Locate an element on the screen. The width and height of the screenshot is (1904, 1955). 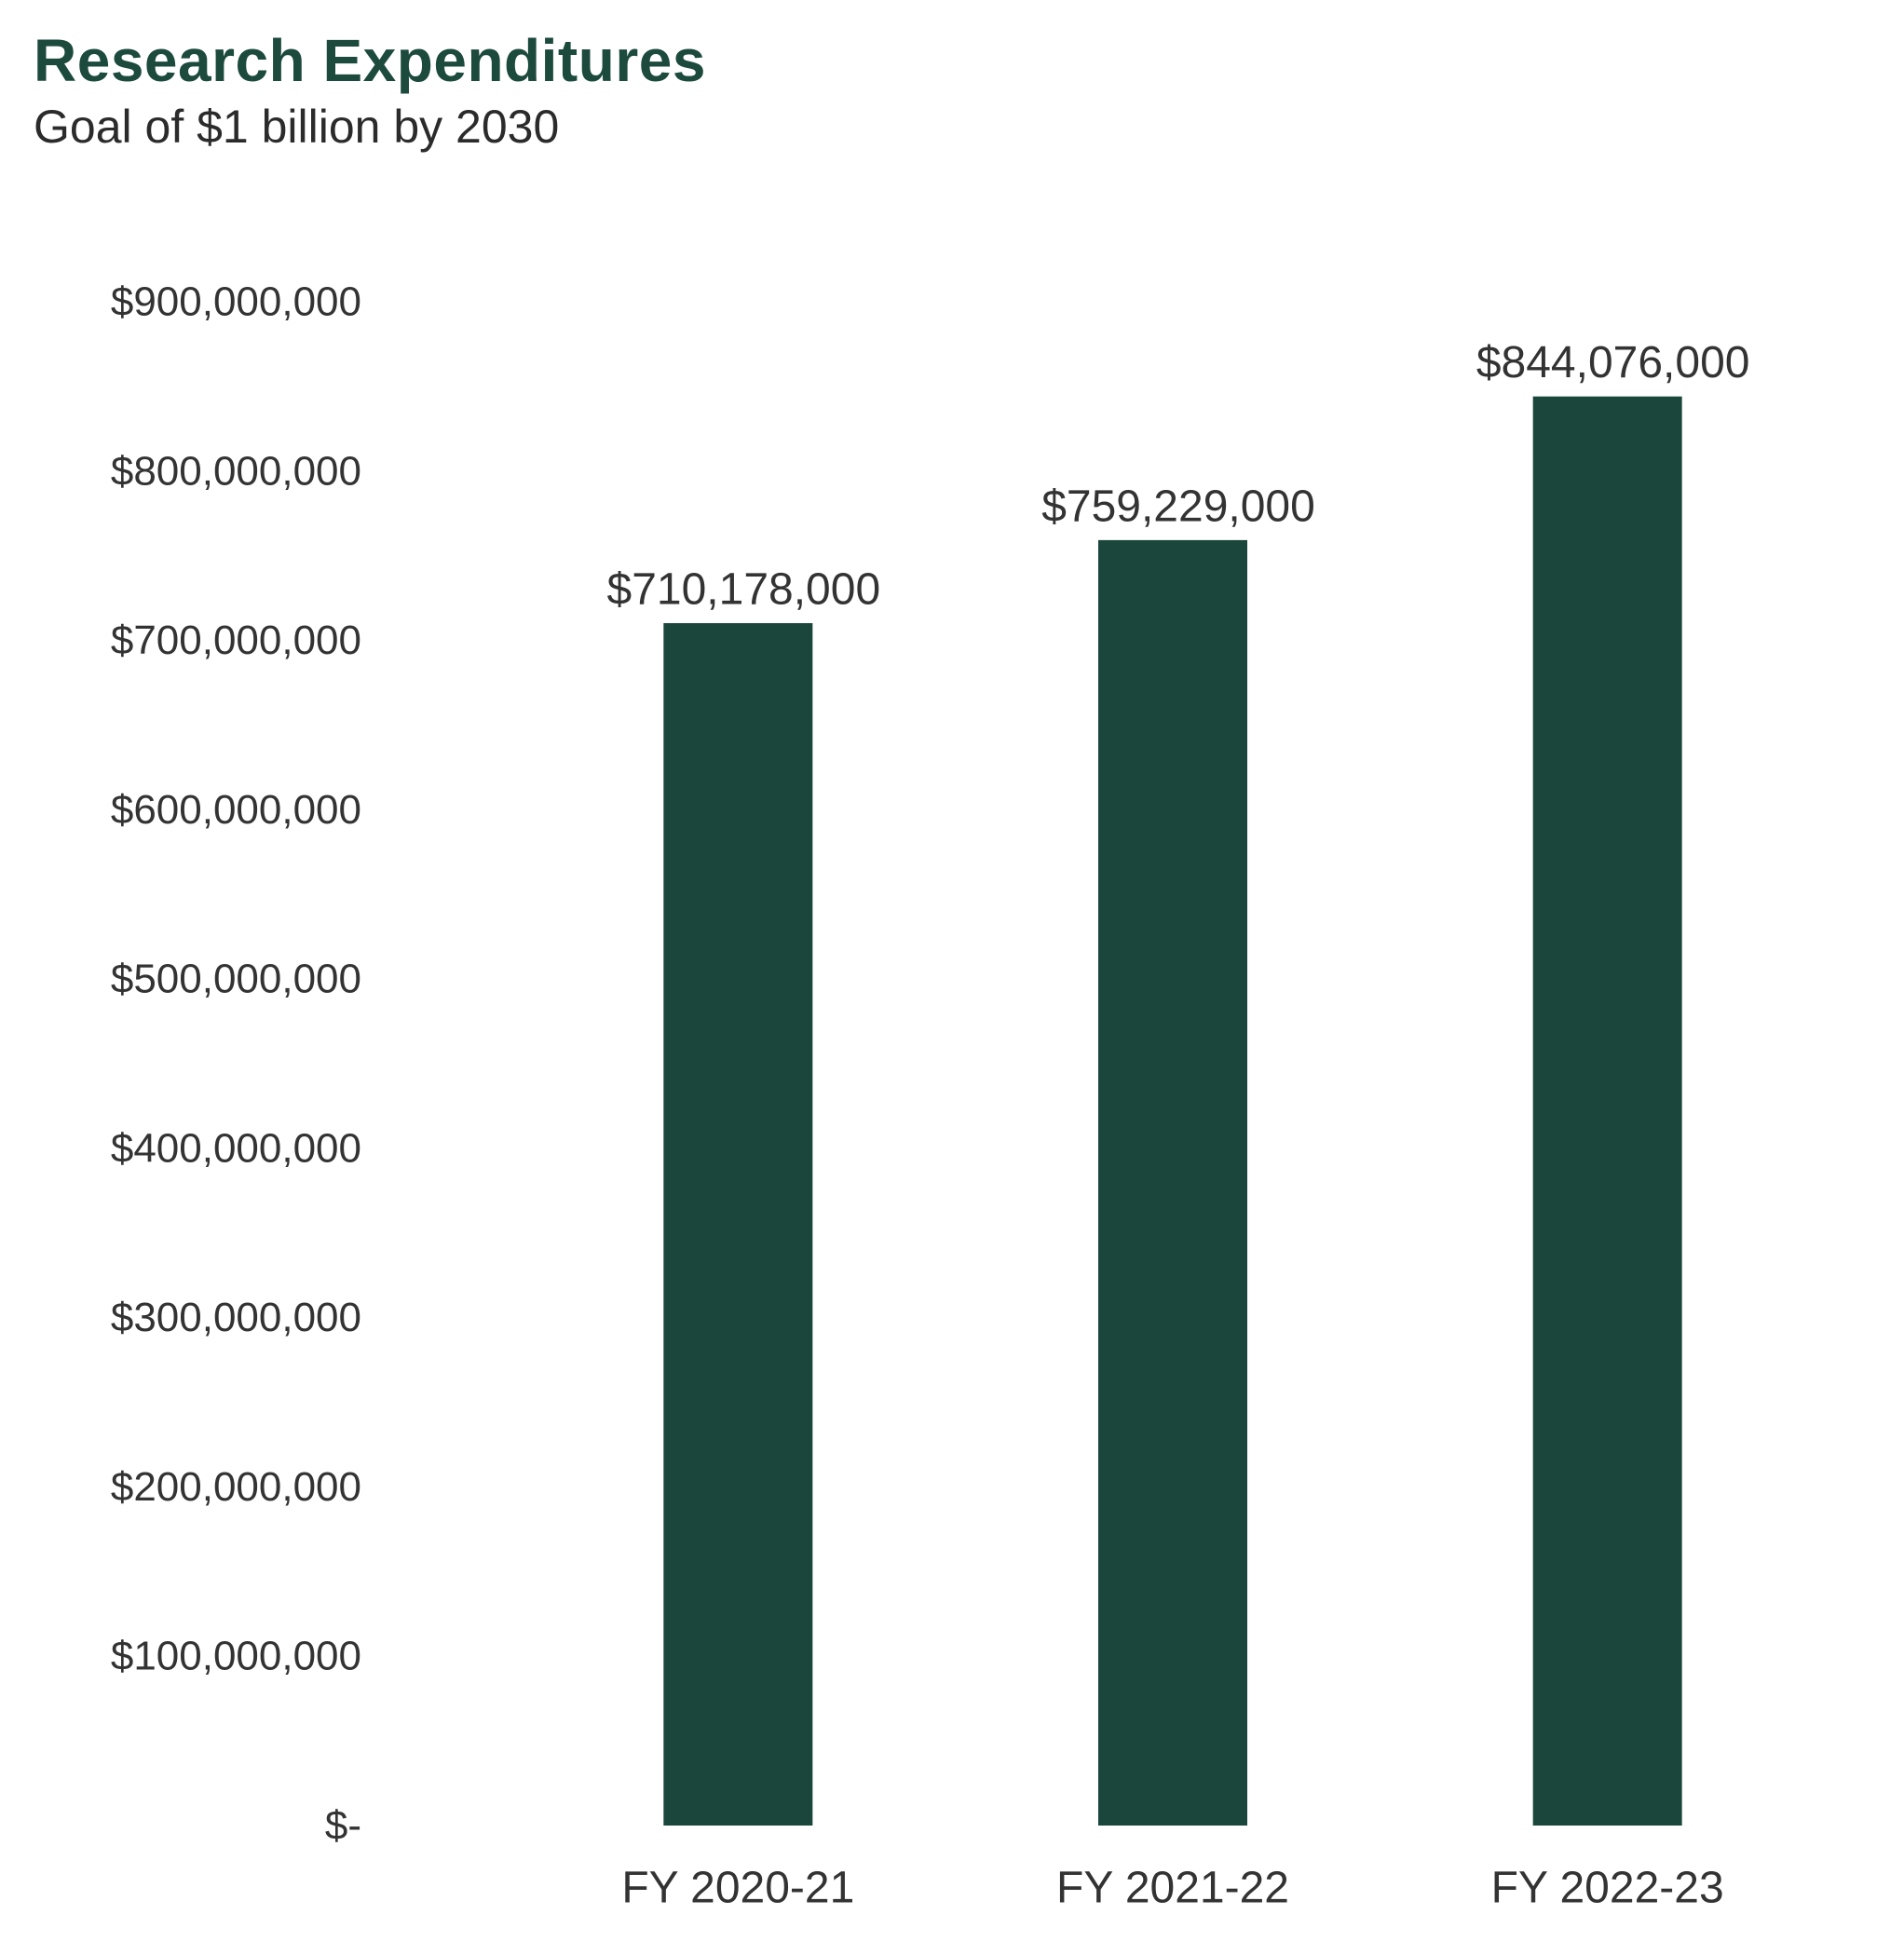
x-tick-label: FY 2020-21 is located at coordinates (737, 1888).